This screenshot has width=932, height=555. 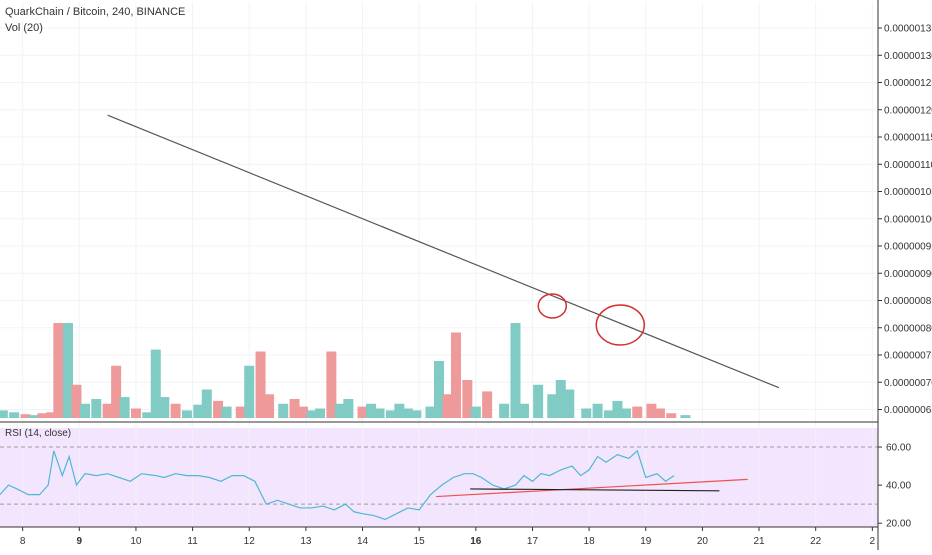 I want to click on time-tick-label: 12, so click(x=250, y=541).